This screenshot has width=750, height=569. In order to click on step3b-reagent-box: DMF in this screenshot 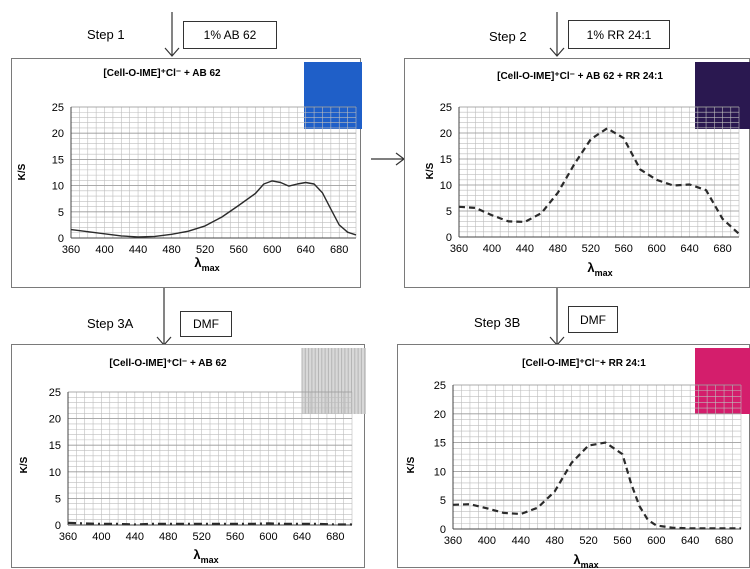, I will do `click(593, 319)`.